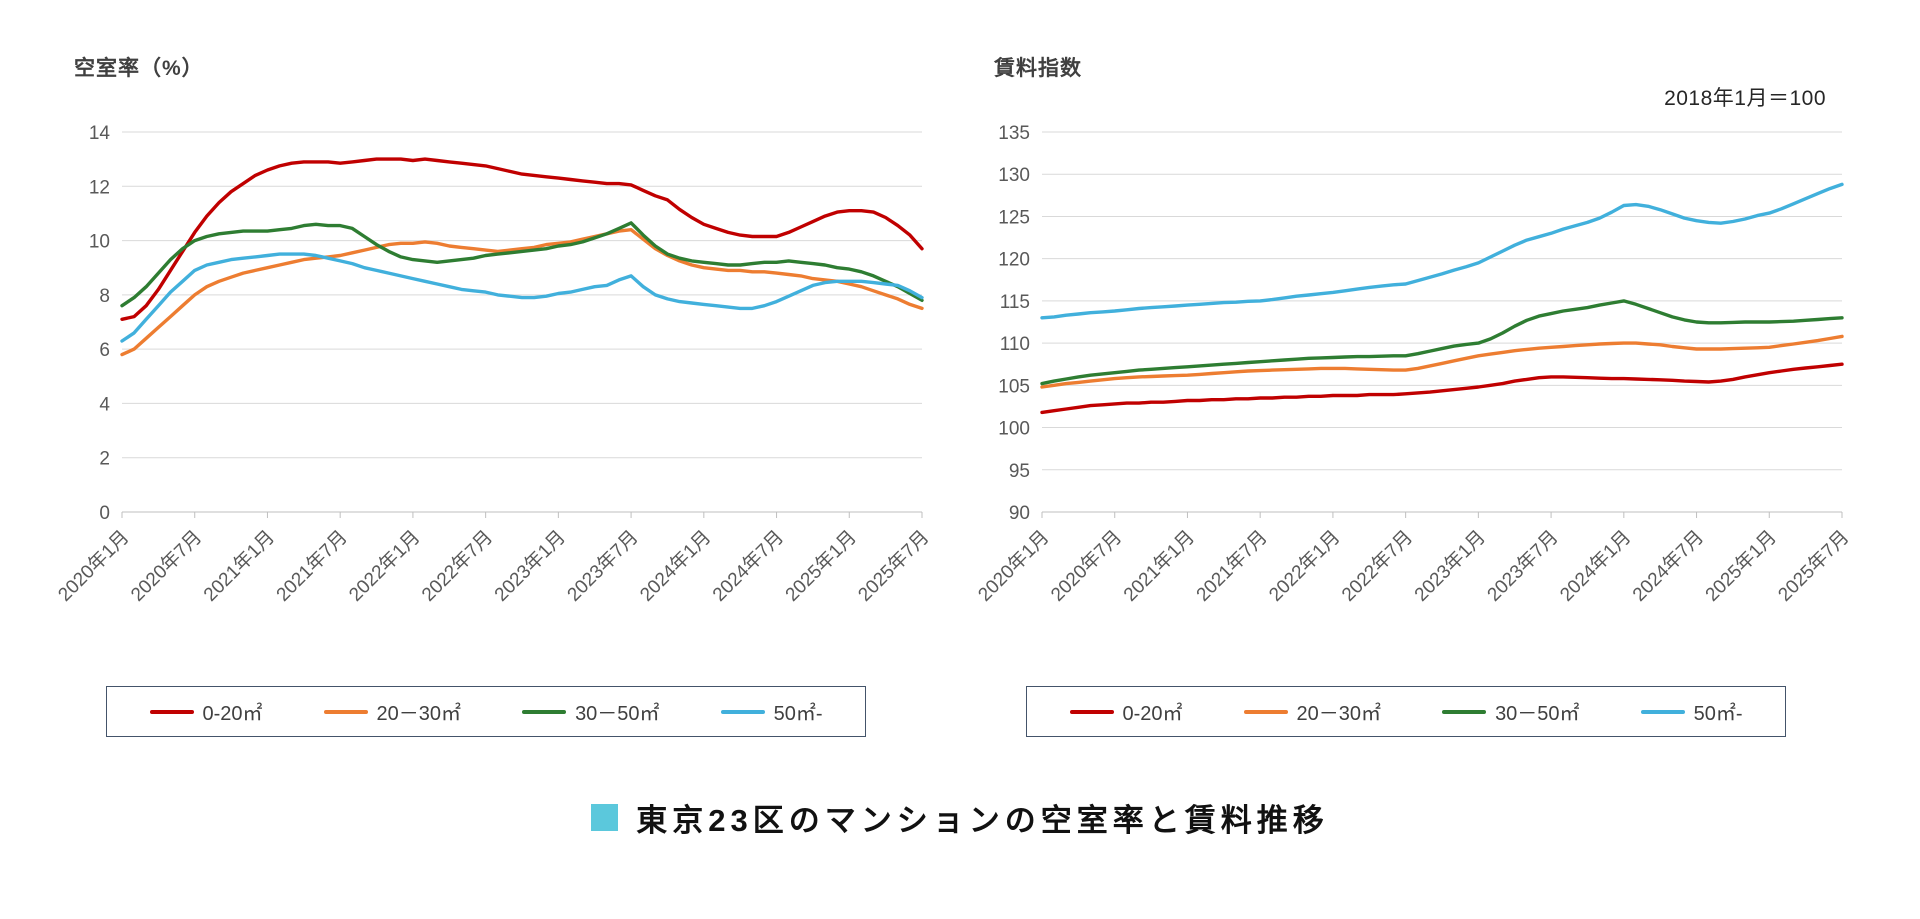  What do you see at coordinates (1019, 513) in the screenshot?
I see `svg-text: 90` at bounding box center [1019, 513].